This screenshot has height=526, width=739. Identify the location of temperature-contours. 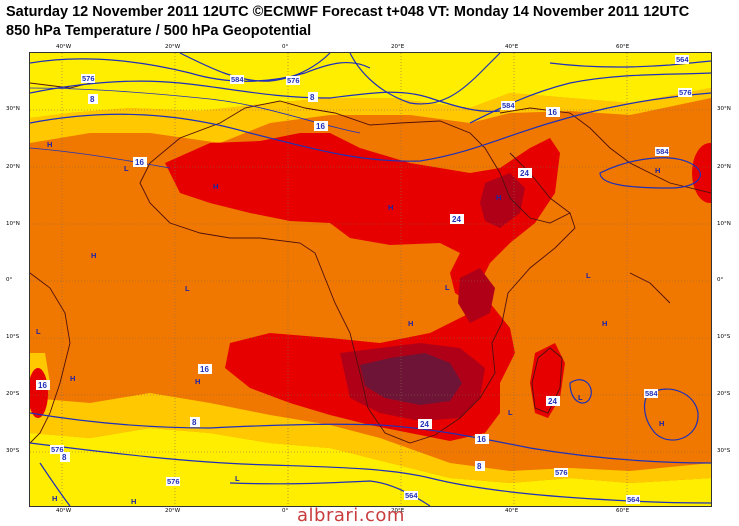
(195, 128).